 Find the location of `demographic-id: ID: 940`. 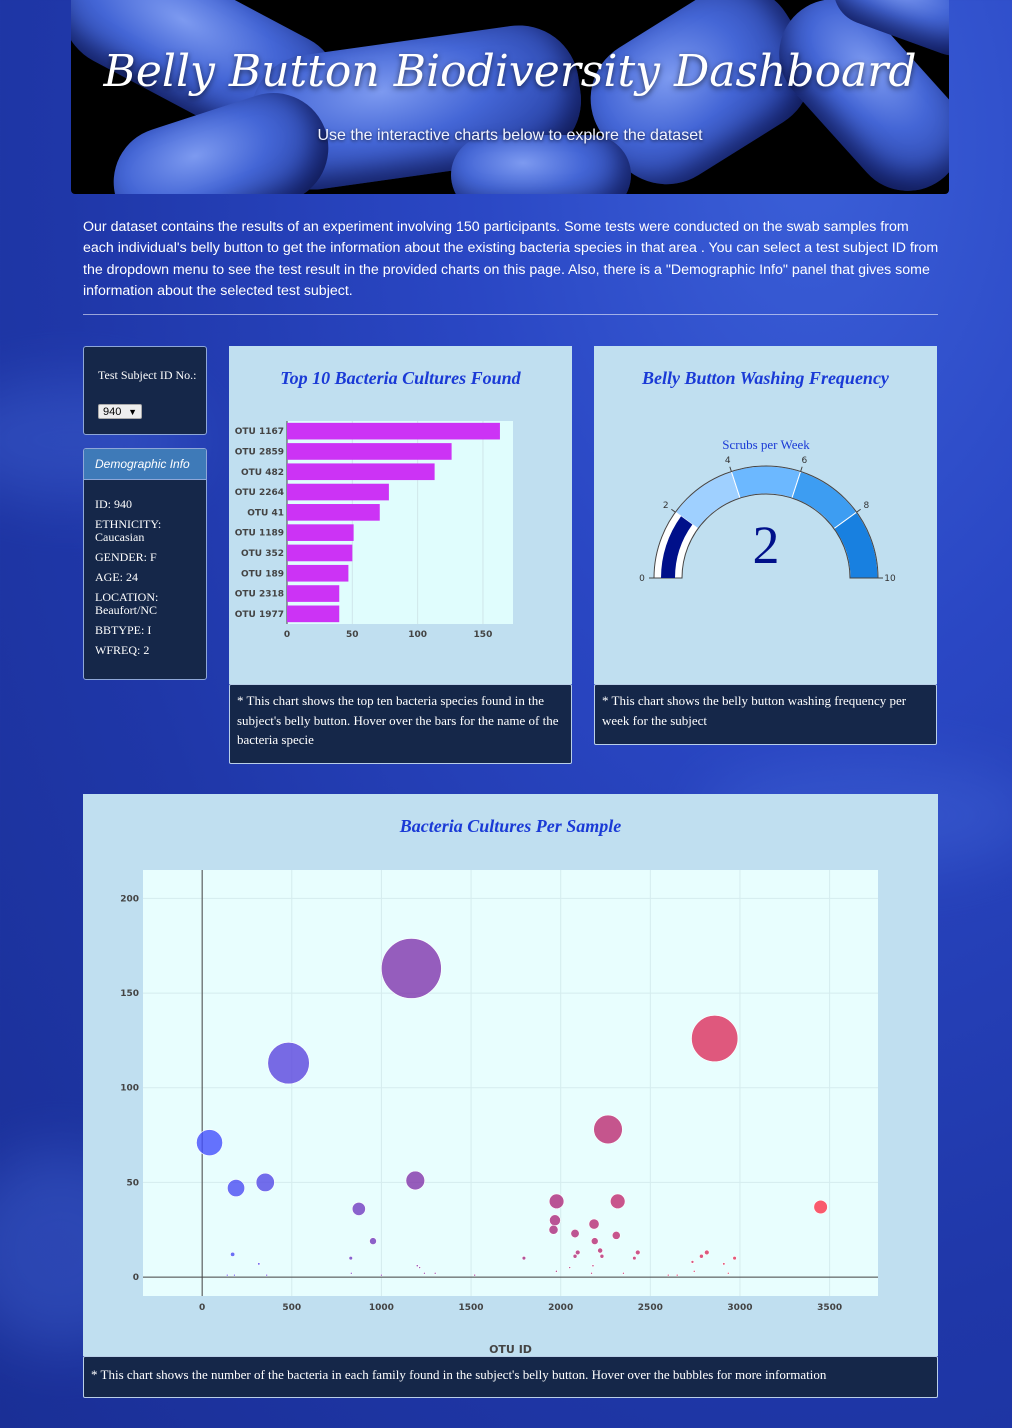

demographic-id: ID: 940 is located at coordinates (113, 504).